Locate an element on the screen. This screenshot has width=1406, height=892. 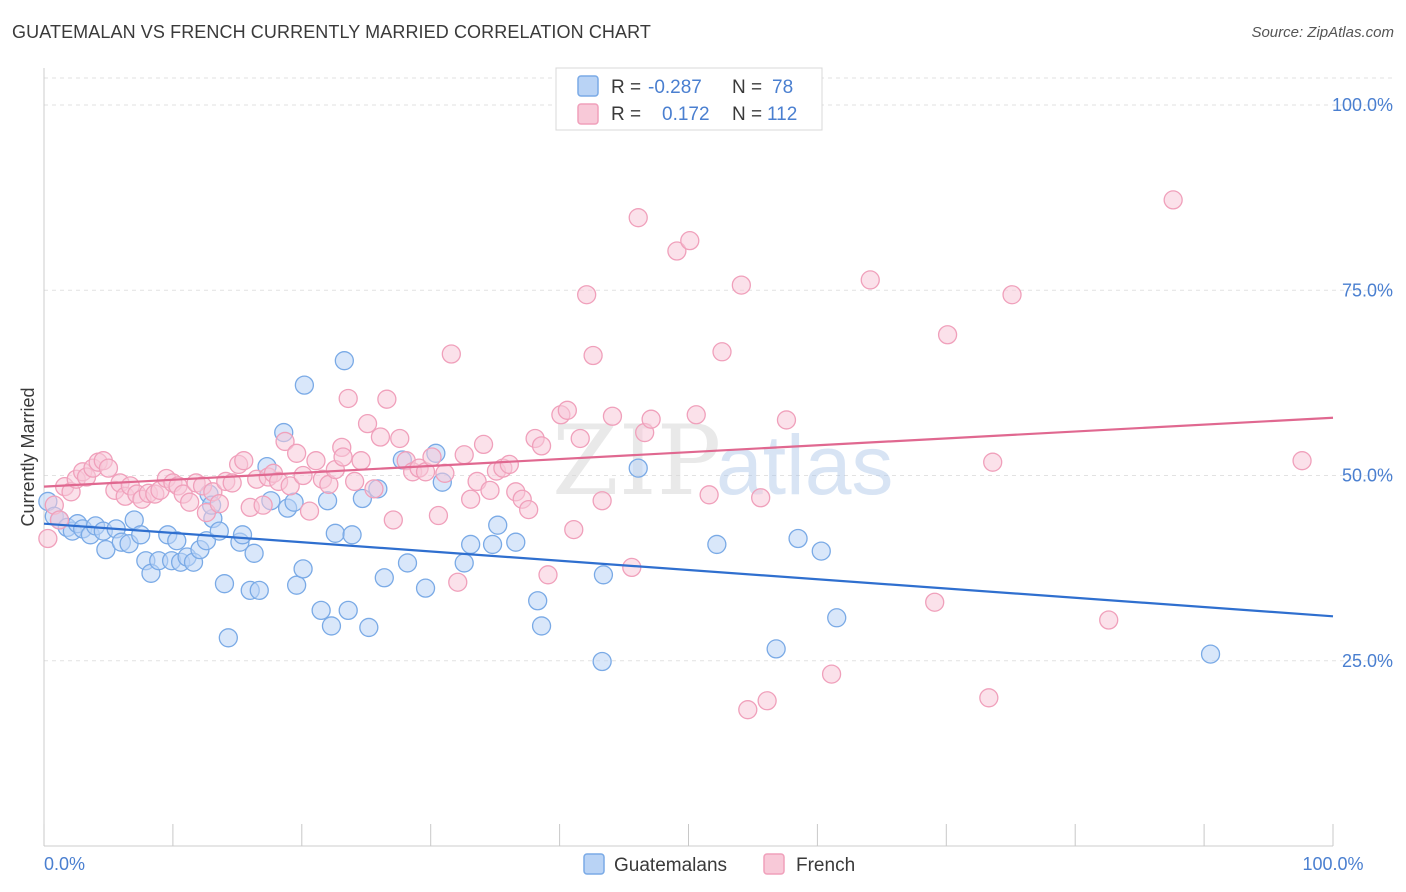
x-tick-right: 100.0% is located at coordinates (1332, 864).